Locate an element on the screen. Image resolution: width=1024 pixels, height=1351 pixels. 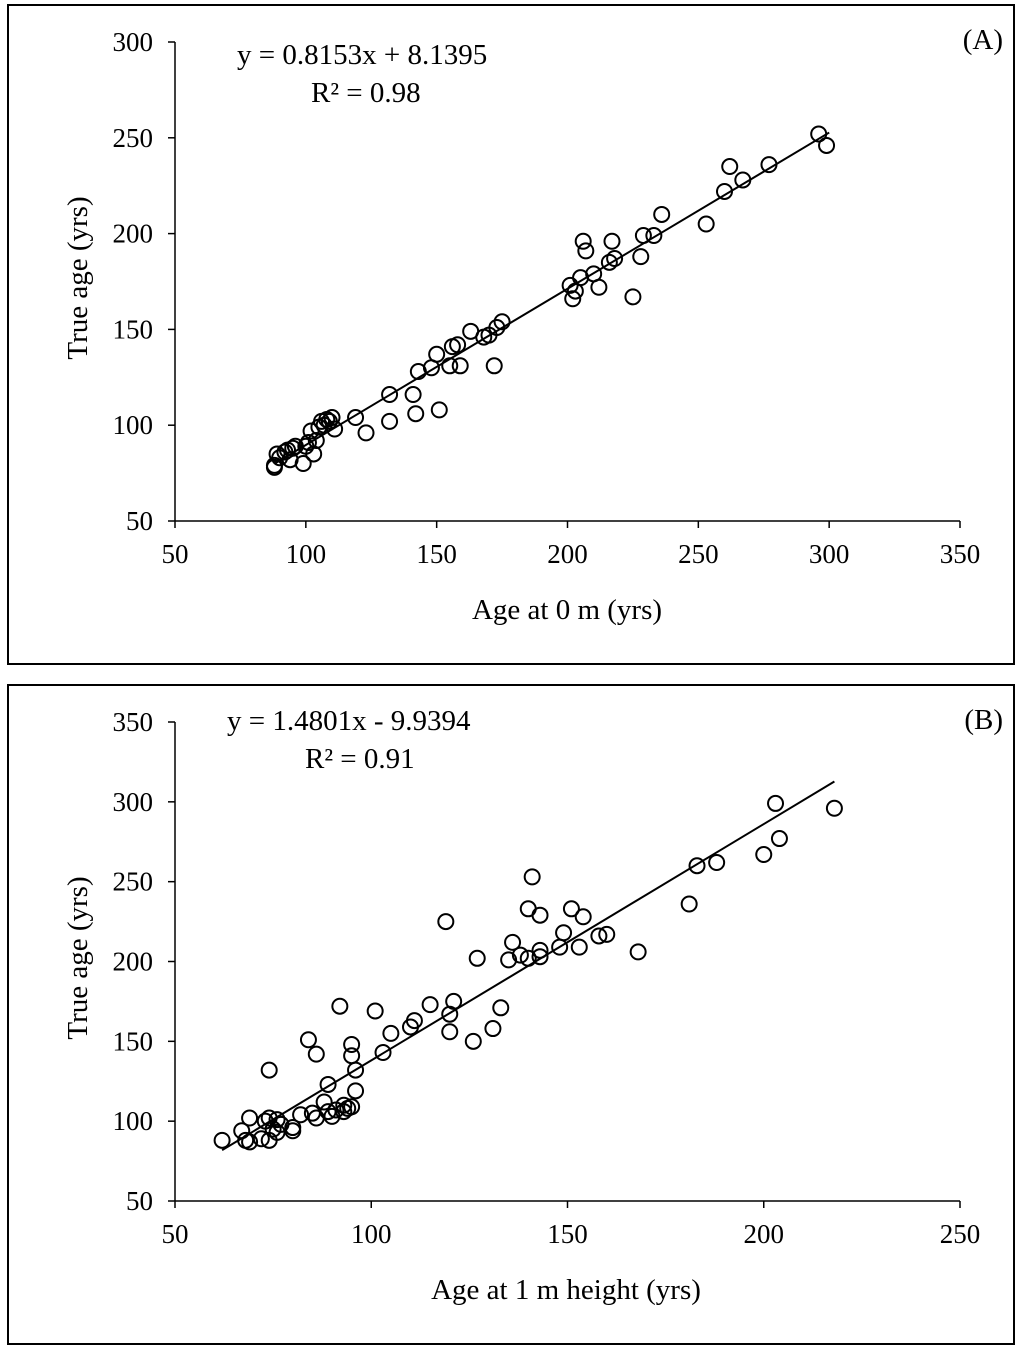
a-x-tick-label: 350 is located at coordinates (960, 554).